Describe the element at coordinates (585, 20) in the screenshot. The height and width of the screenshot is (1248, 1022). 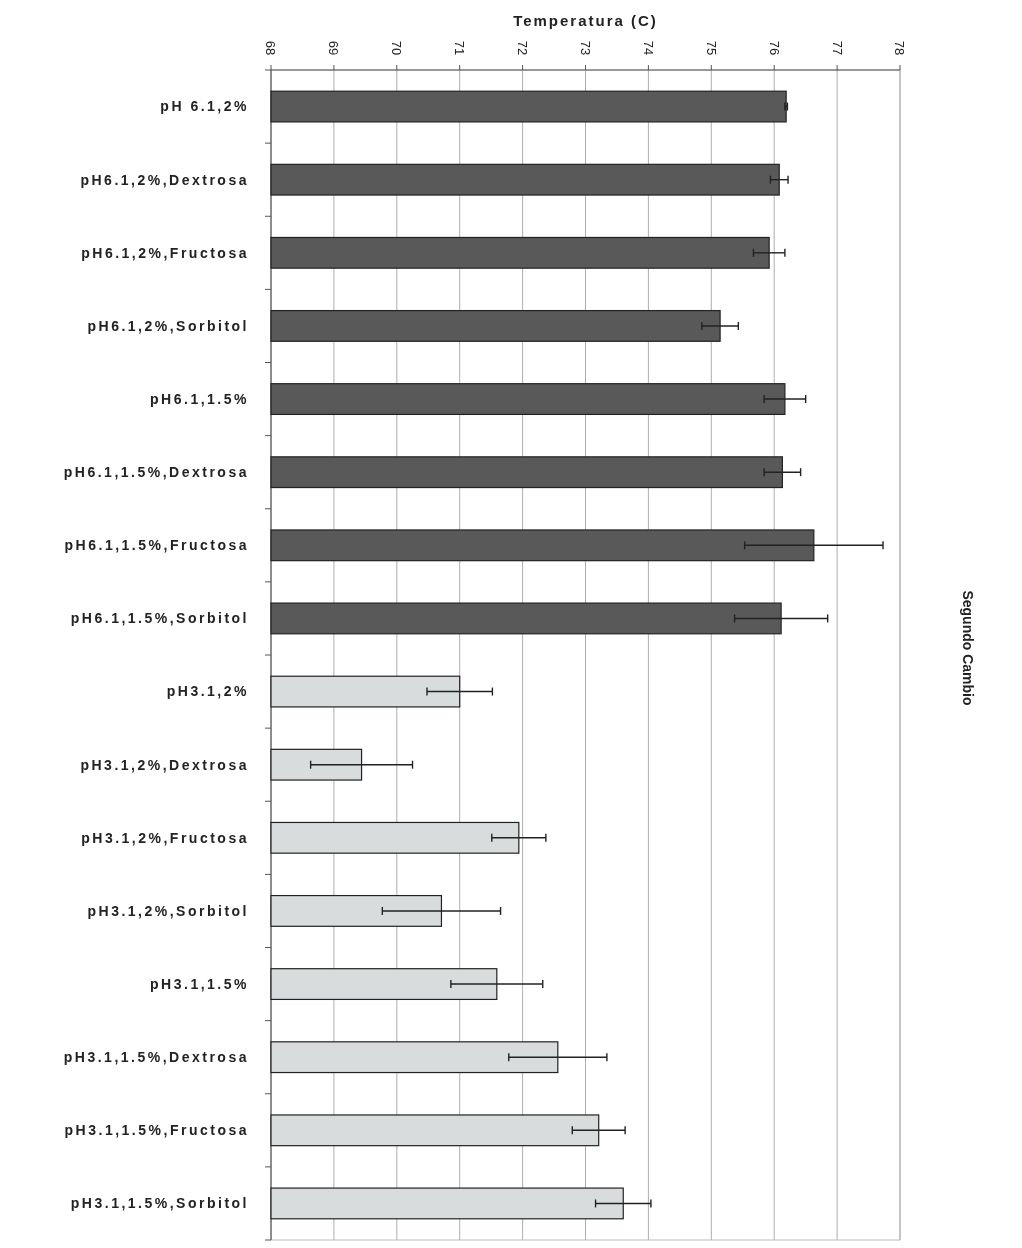
I see `x-axis-title: Temperatura (C)` at that location.